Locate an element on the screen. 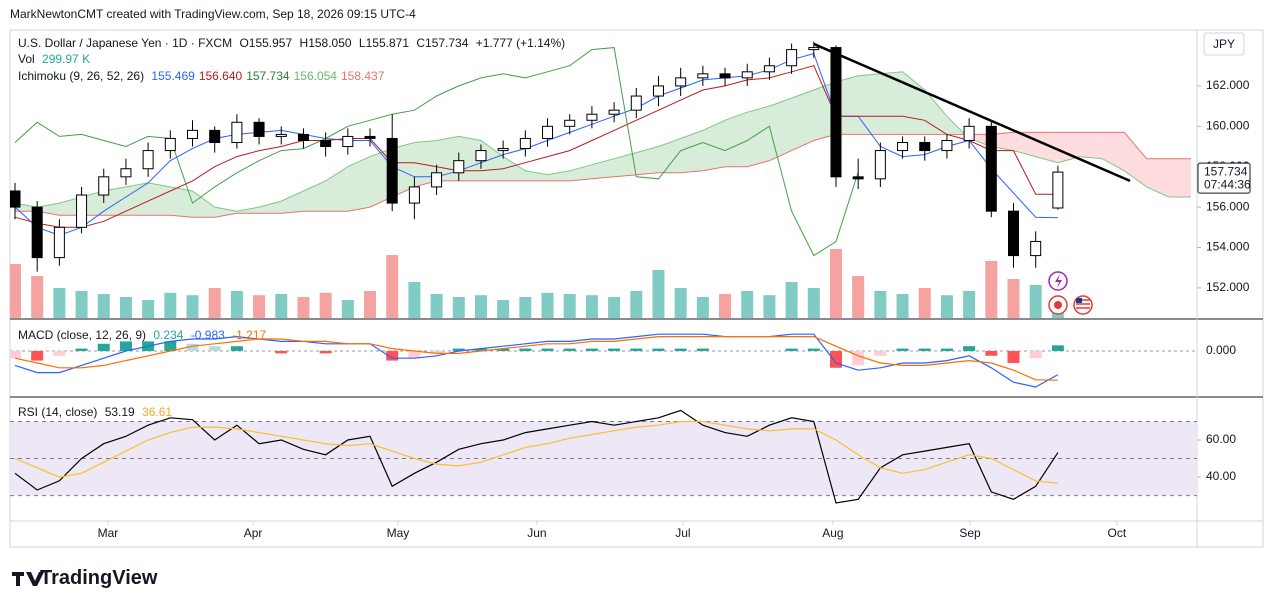  lightning-icon is located at coordinates (1058, 281).